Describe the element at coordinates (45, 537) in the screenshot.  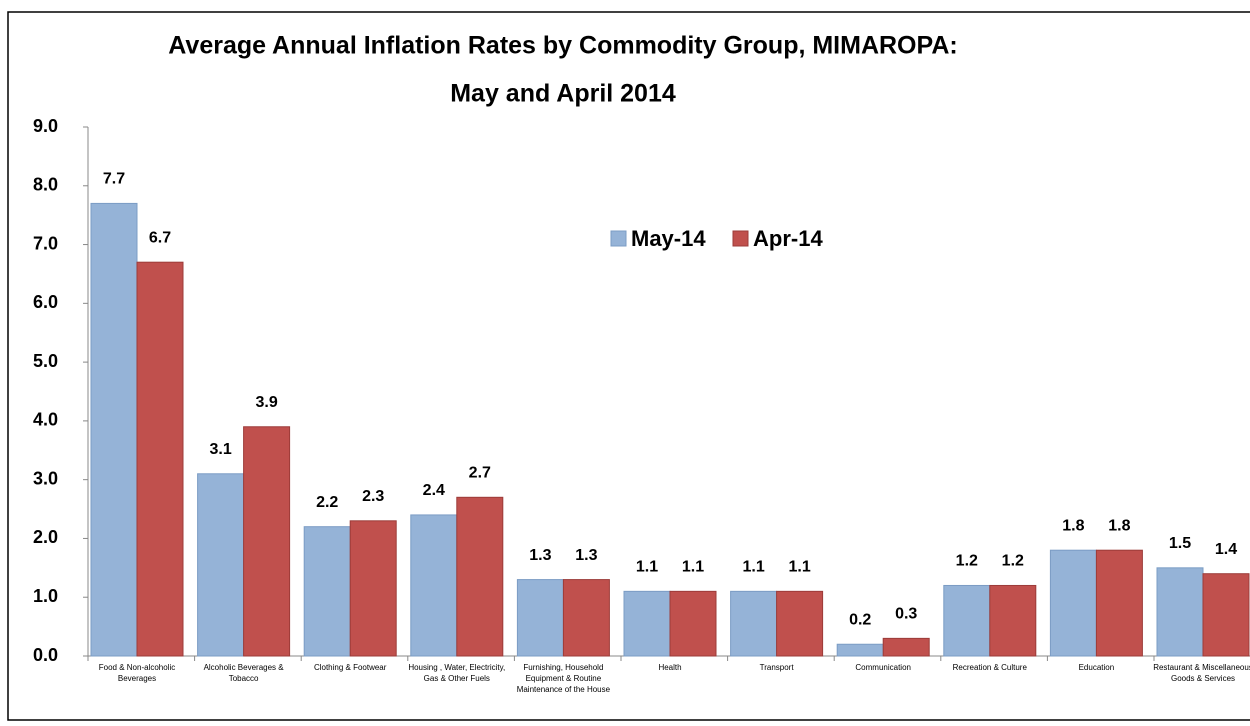
I see `y-tick-label: 2.0` at that location.